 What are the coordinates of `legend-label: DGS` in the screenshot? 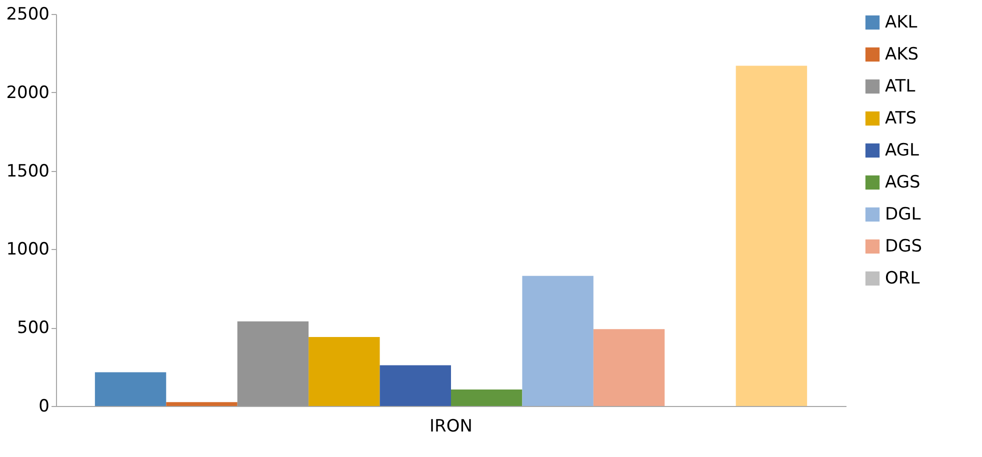 It's located at (903, 246).